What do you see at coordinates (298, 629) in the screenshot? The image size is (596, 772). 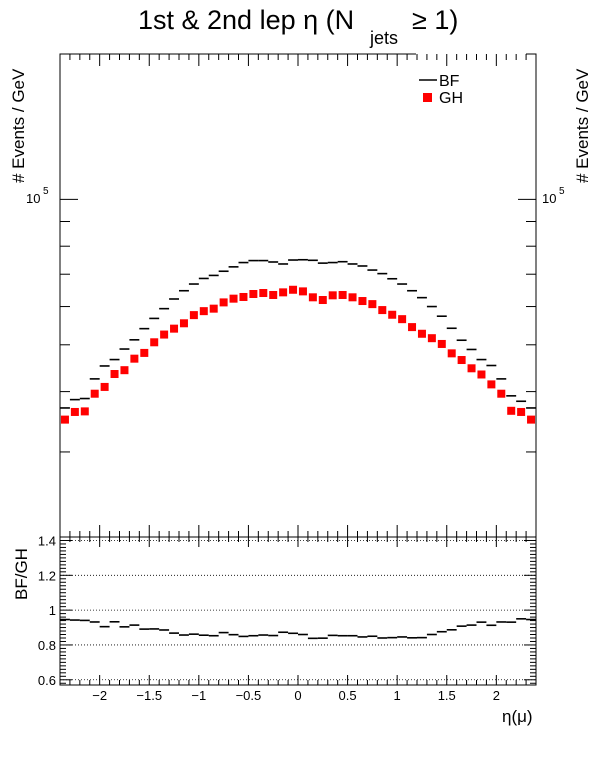 I see `series-ratio-markers` at bounding box center [298, 629].